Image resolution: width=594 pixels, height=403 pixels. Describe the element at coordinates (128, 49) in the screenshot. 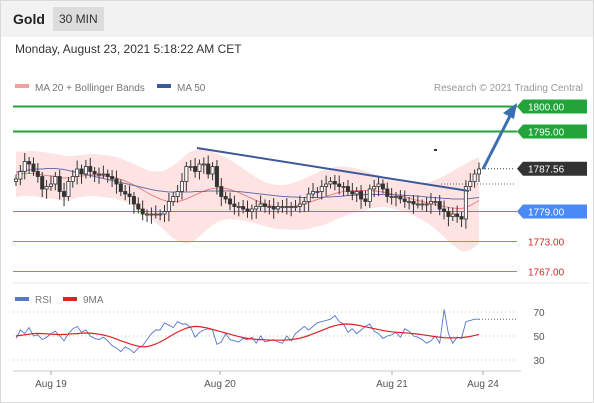

I see `chart-datetime: Monday, August 23, 2021 5:18:22 AM CET` at that location.